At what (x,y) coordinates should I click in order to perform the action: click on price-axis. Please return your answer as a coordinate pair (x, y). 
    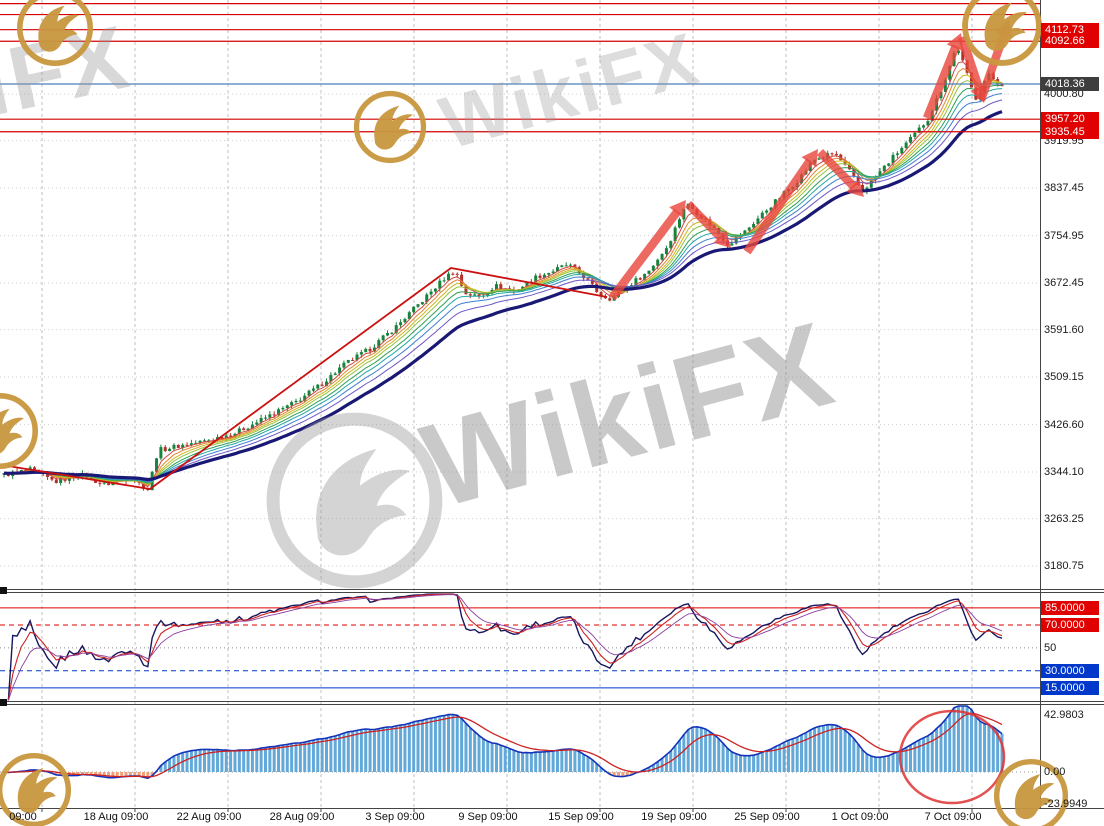
    Looking at the image, I should click on (1072, 404).